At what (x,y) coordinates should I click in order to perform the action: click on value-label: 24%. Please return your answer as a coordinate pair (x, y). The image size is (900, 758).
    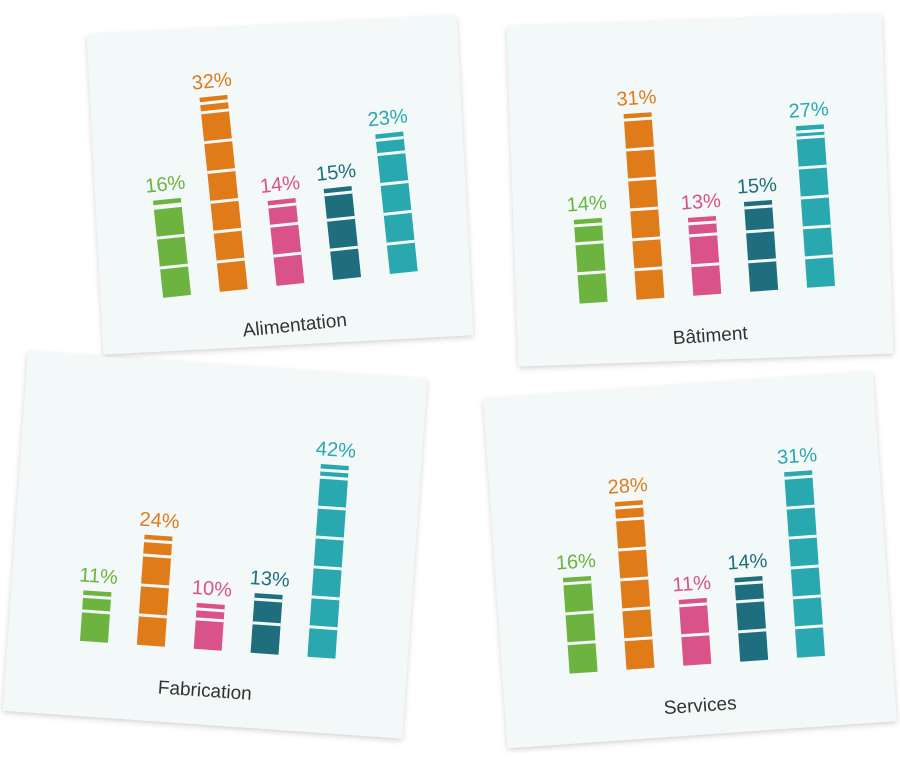
    Looking at the image, I should click on (160, 521).